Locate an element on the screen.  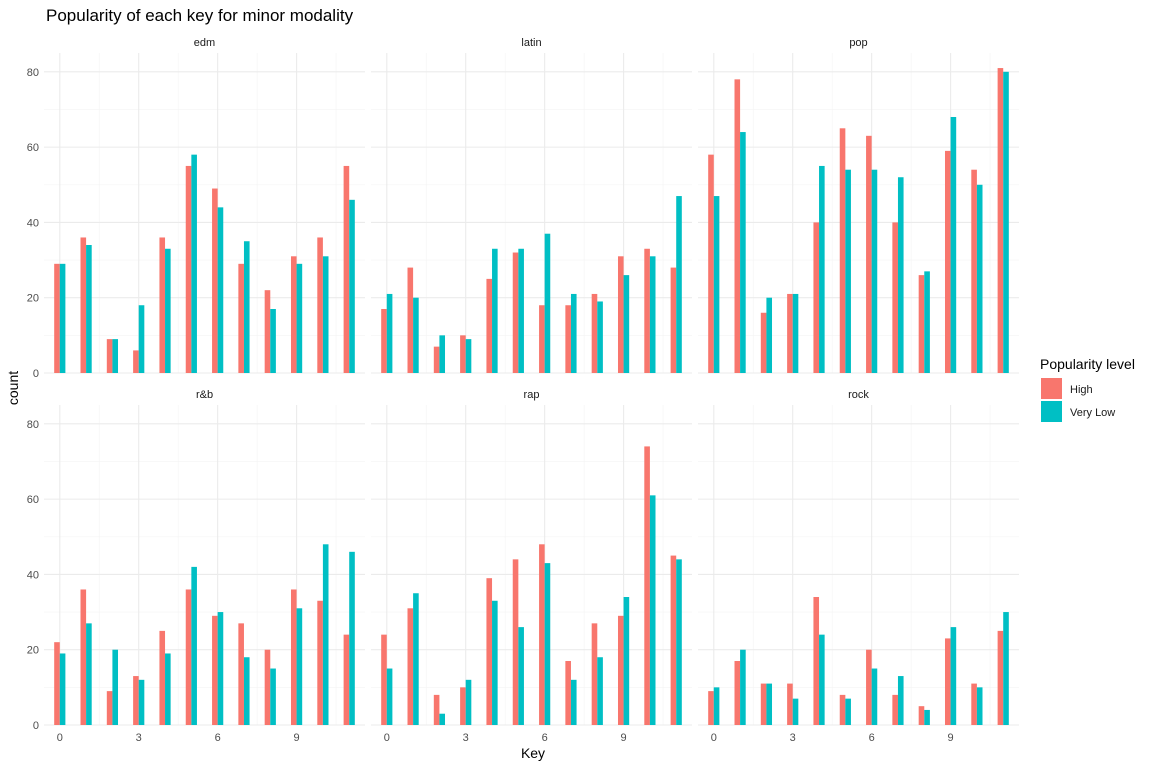
facet-strip-label: r&b is located at coordinates (204, 395).